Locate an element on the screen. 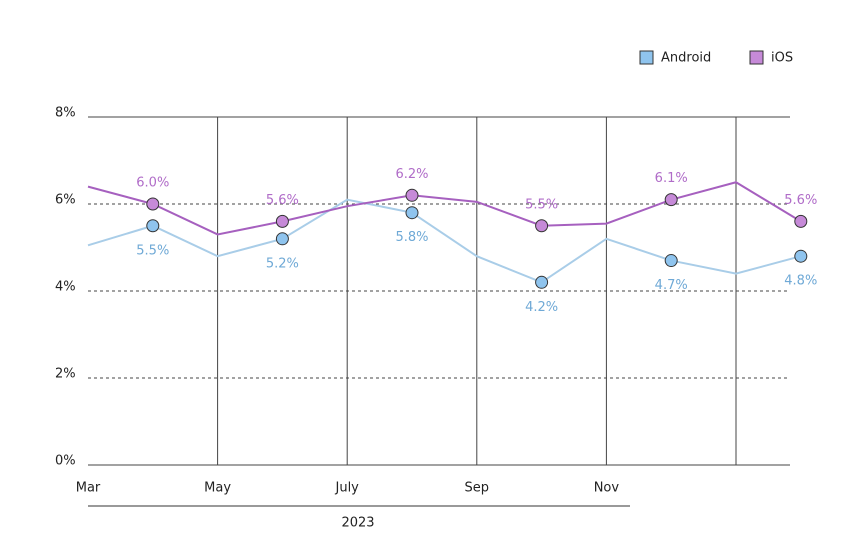 The image size is (844, 544). x-tick-label: May is located at coordinates (217, 488).